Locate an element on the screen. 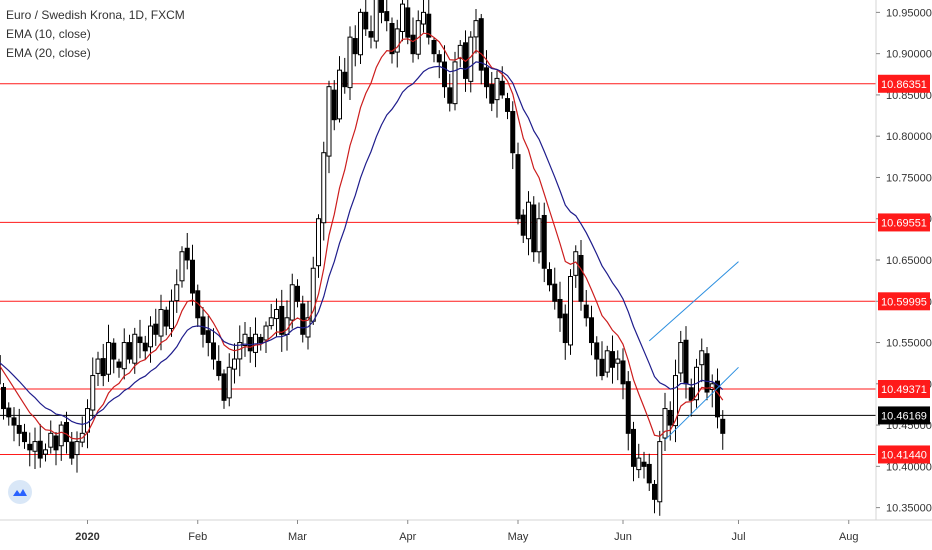 This screenshot has height=550, width=932. x-tick-label: 2020 is located at coordinates (87, 537).